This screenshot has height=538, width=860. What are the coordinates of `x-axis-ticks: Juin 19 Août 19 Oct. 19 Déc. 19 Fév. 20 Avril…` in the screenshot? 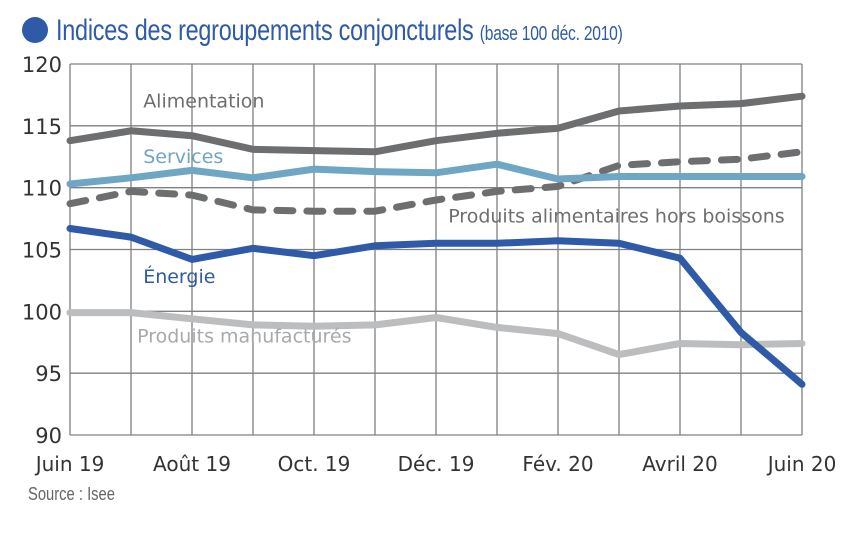 It's located at (435, 464).